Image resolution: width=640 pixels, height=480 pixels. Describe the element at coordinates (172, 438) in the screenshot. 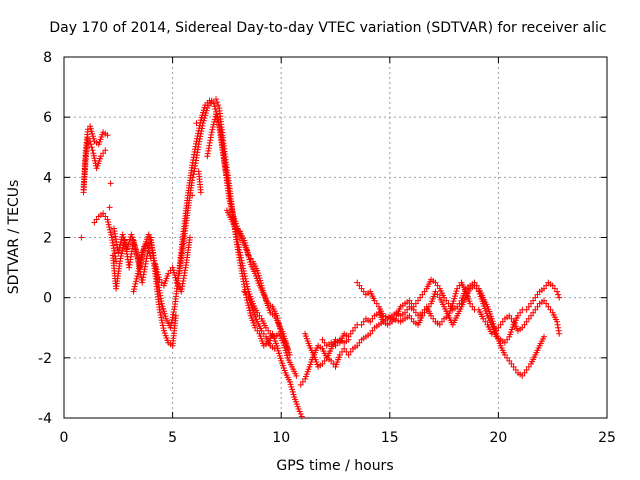

I see `x-tick-label: 5` at that location.